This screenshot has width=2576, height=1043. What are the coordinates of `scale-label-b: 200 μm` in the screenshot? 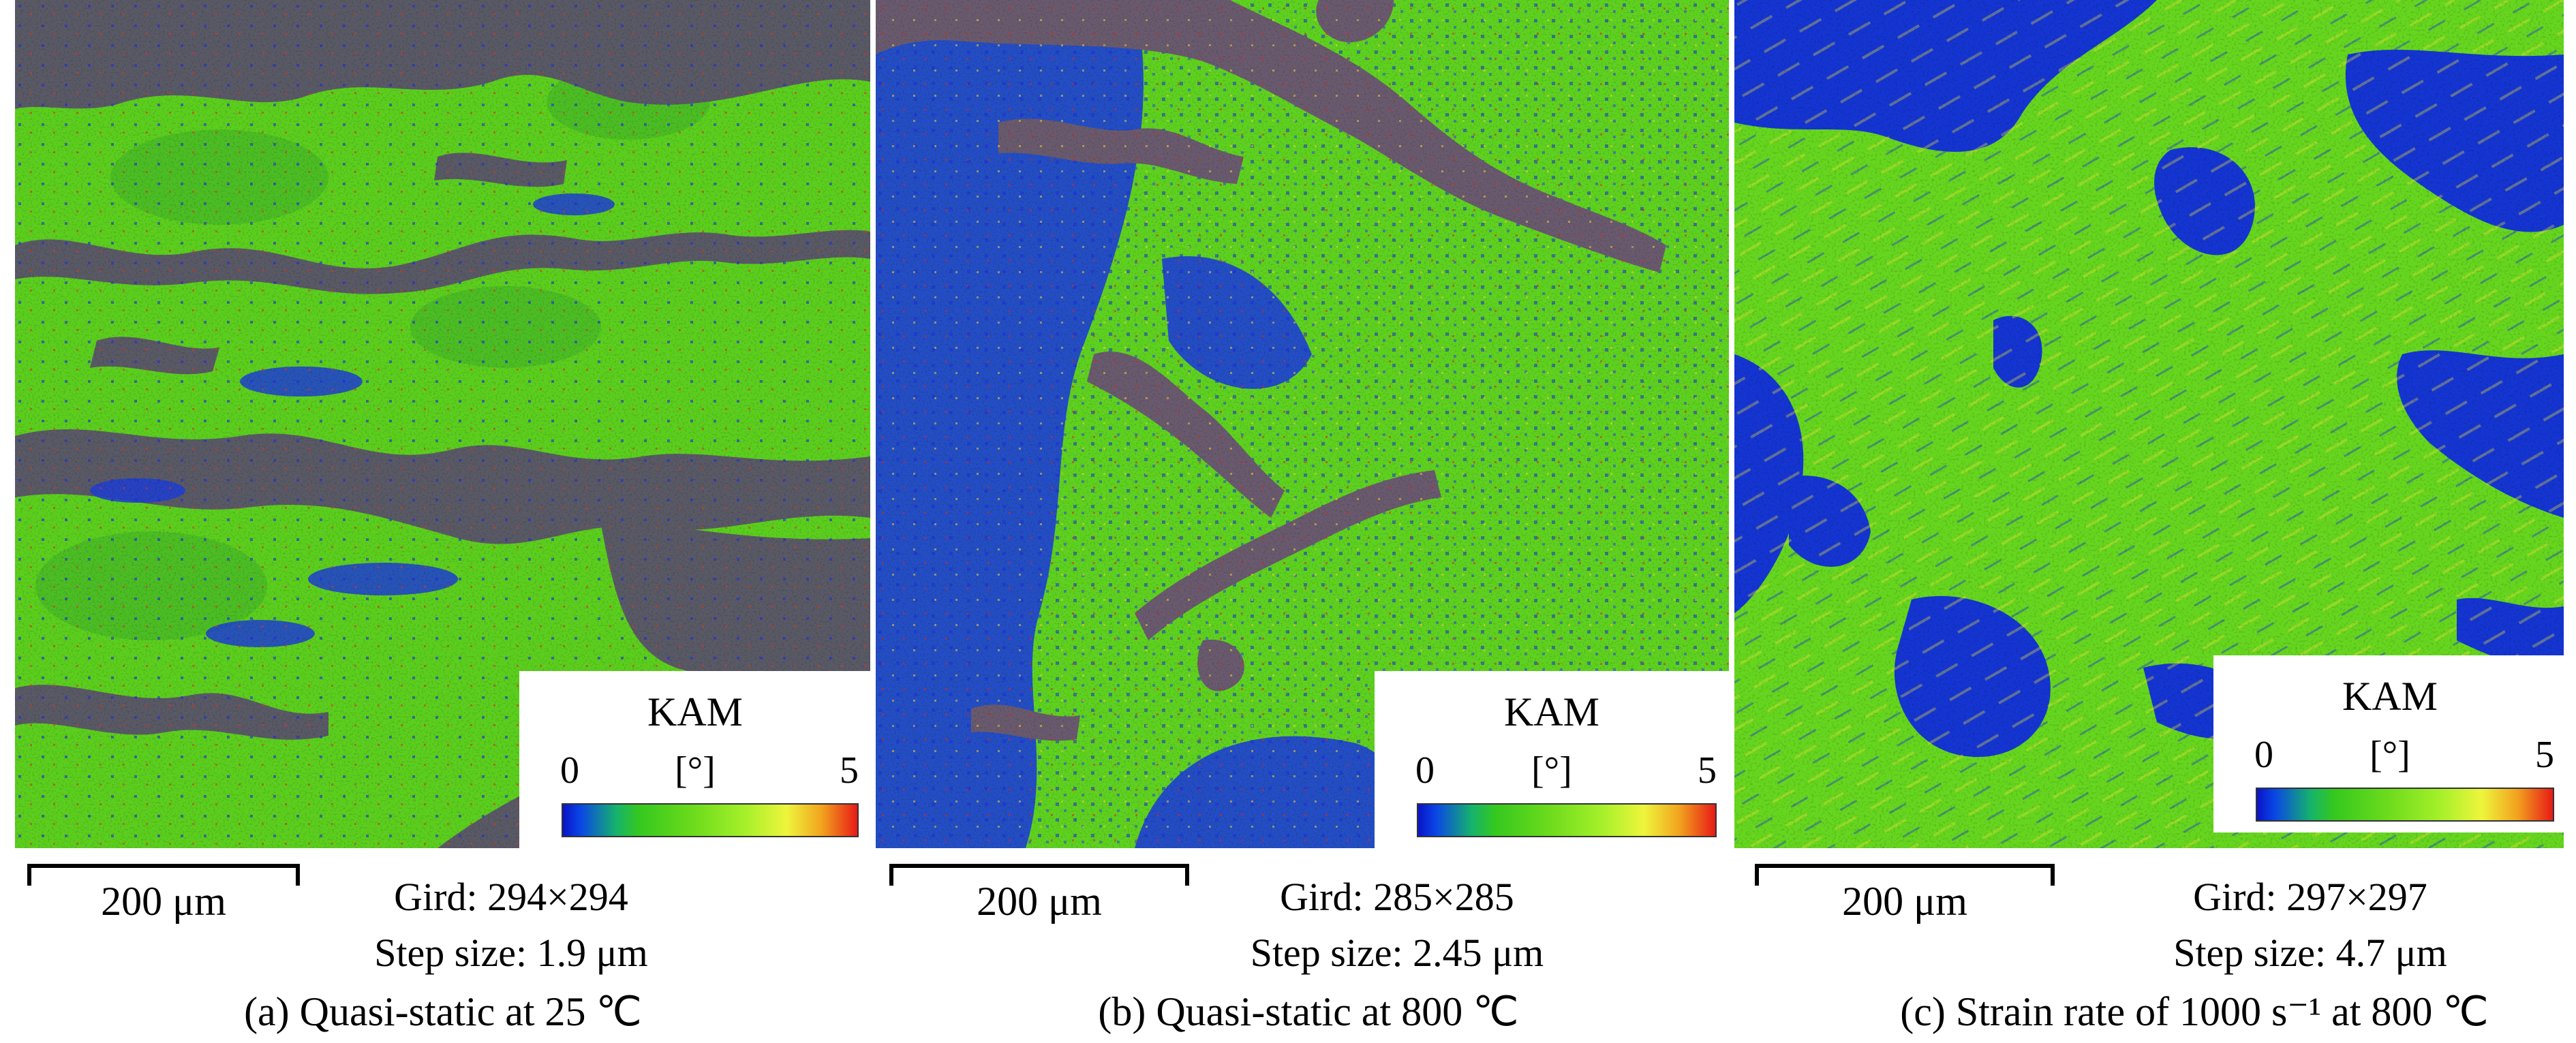 It's located at (1039, 901).